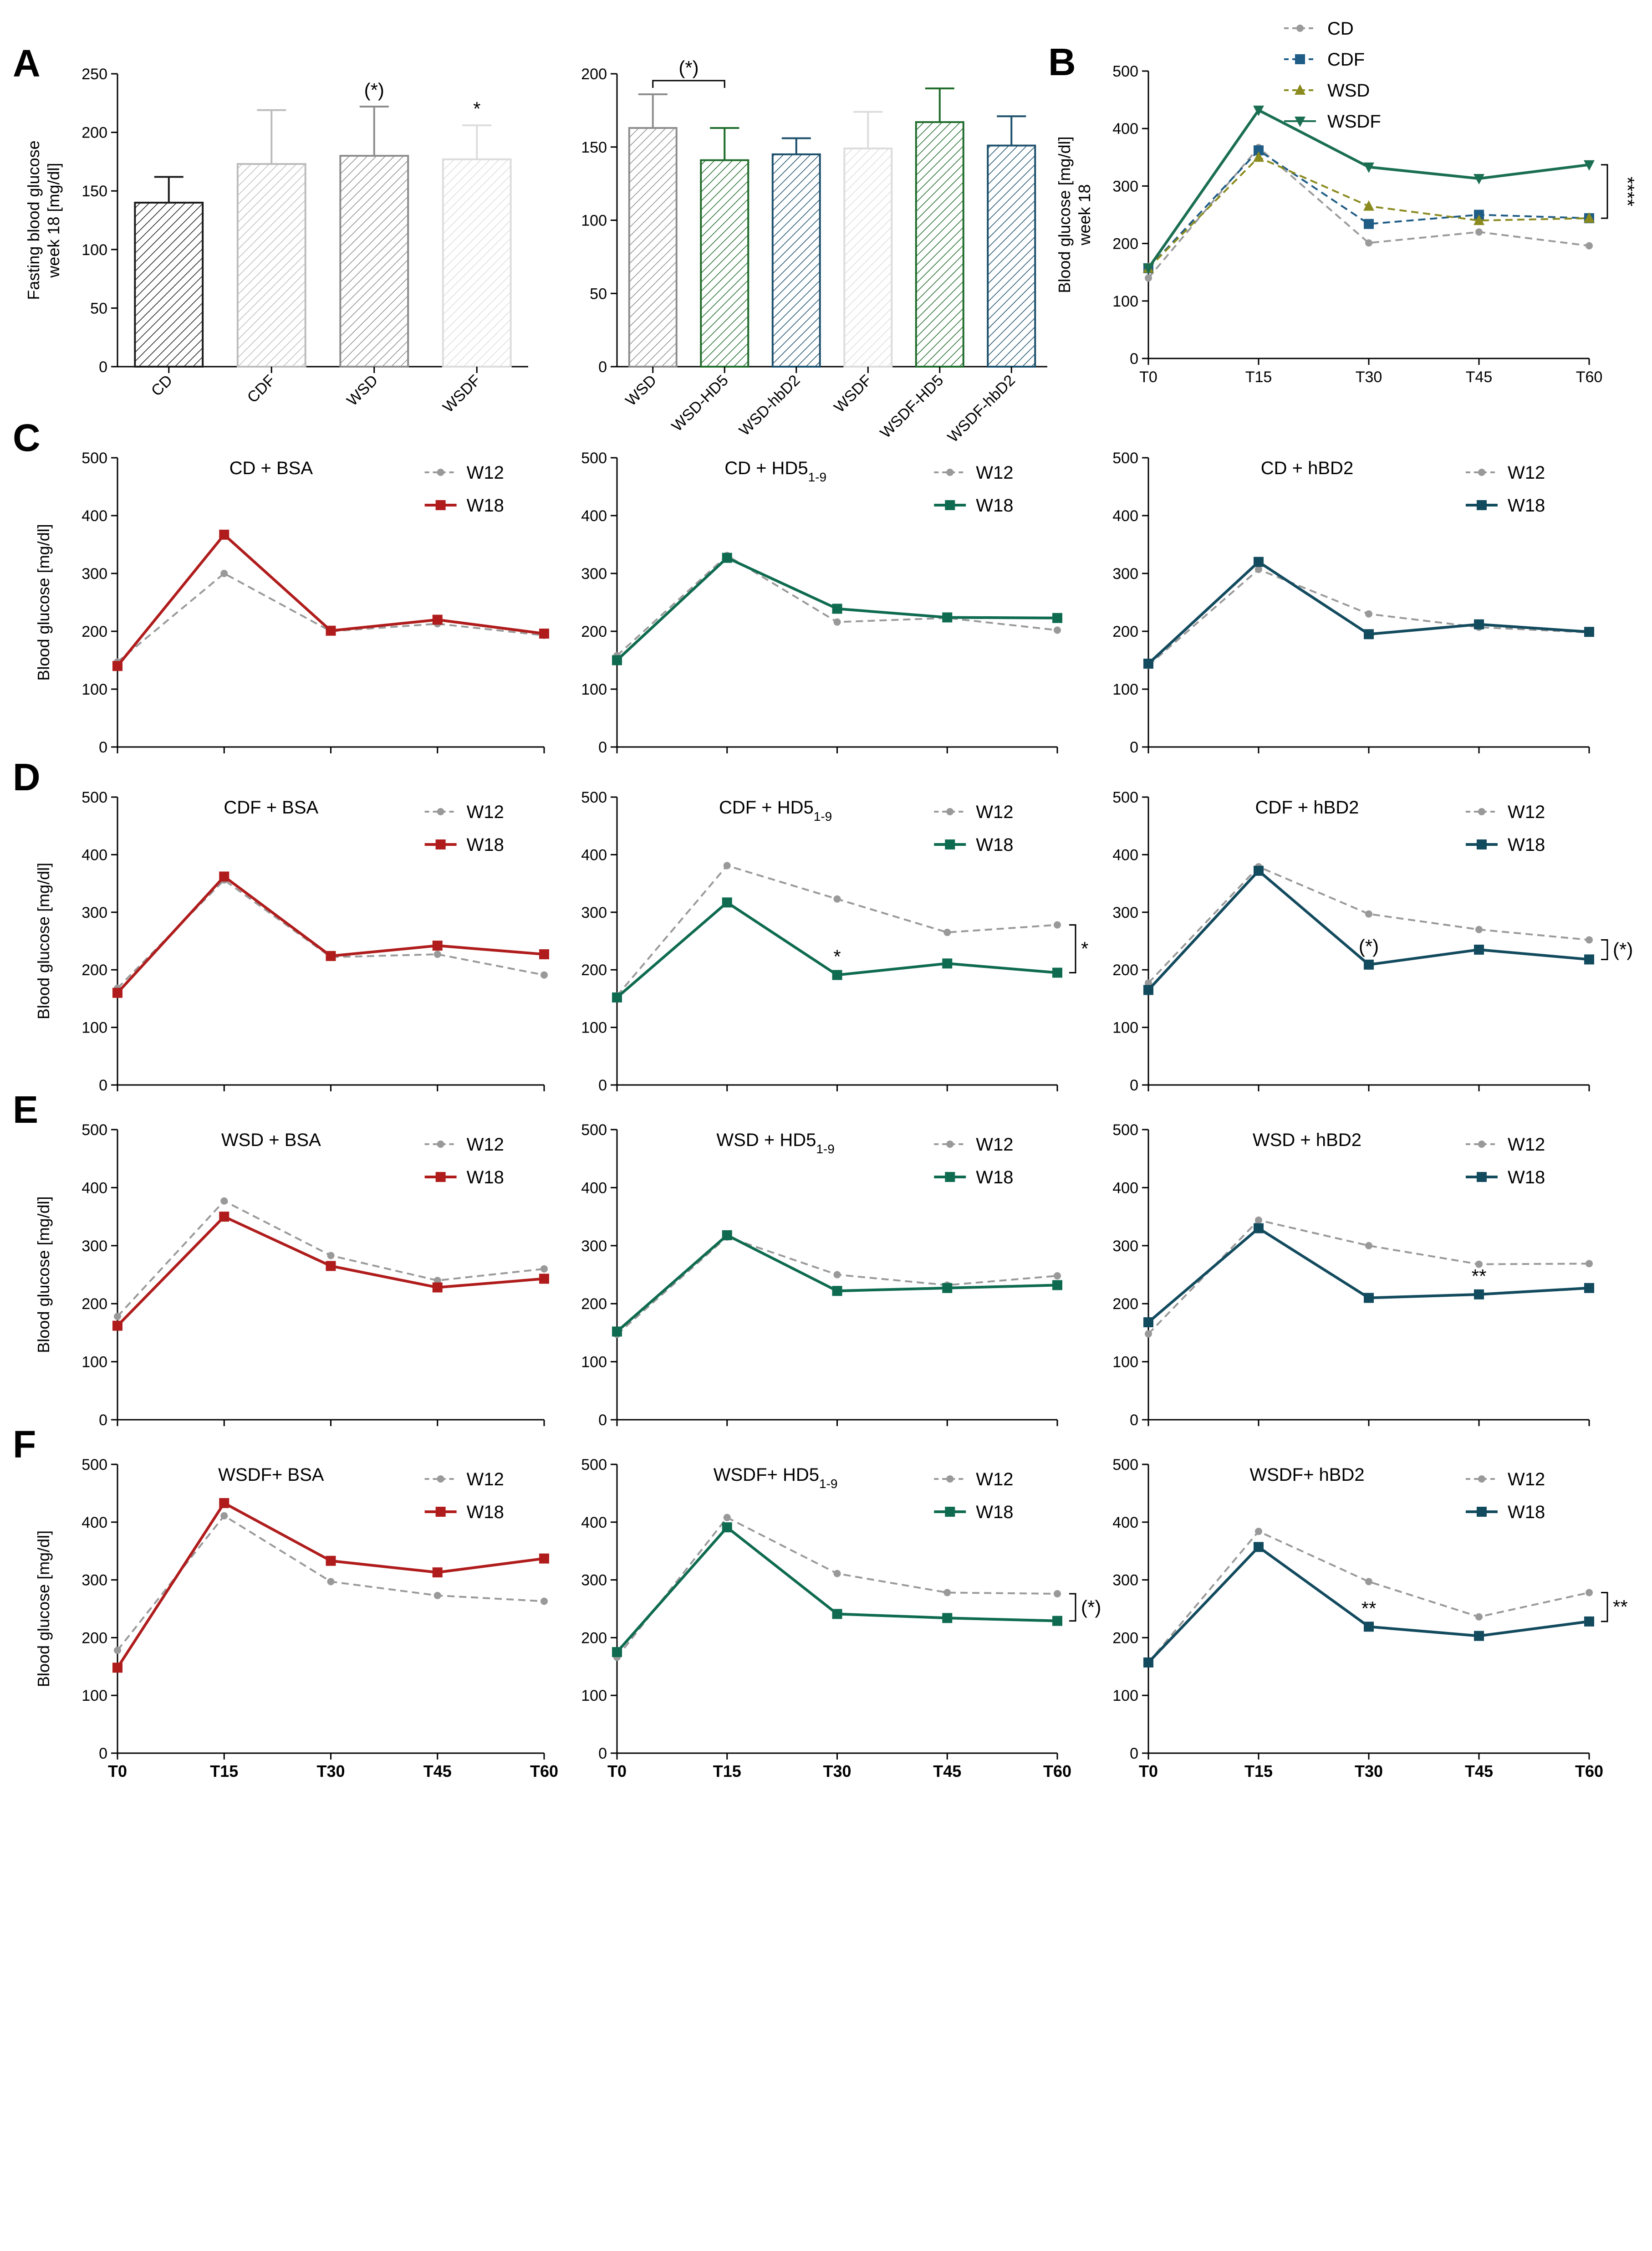 This screenshot has height=2251, width=1652. I want to click on x-tick-label: T30, so click(1369, 1771).